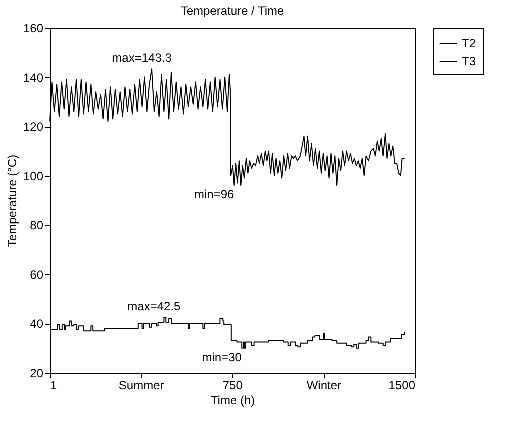 This screenshot has height=425, width=527. Describe the element at coordinates (33, 77) in the screenshot. I see `y-tick-label: 140` at that location.